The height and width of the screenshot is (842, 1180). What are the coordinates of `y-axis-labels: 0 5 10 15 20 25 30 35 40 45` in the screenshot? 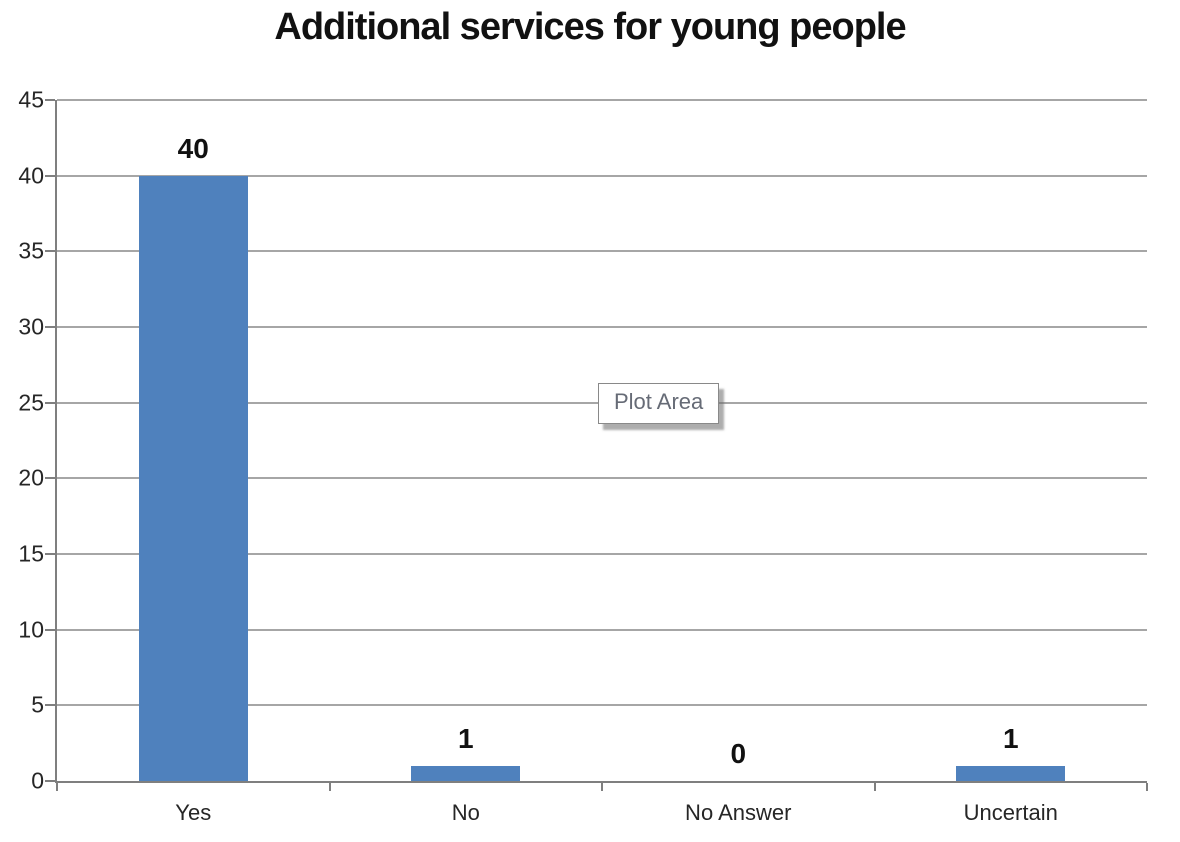 It's located at (22, 440).